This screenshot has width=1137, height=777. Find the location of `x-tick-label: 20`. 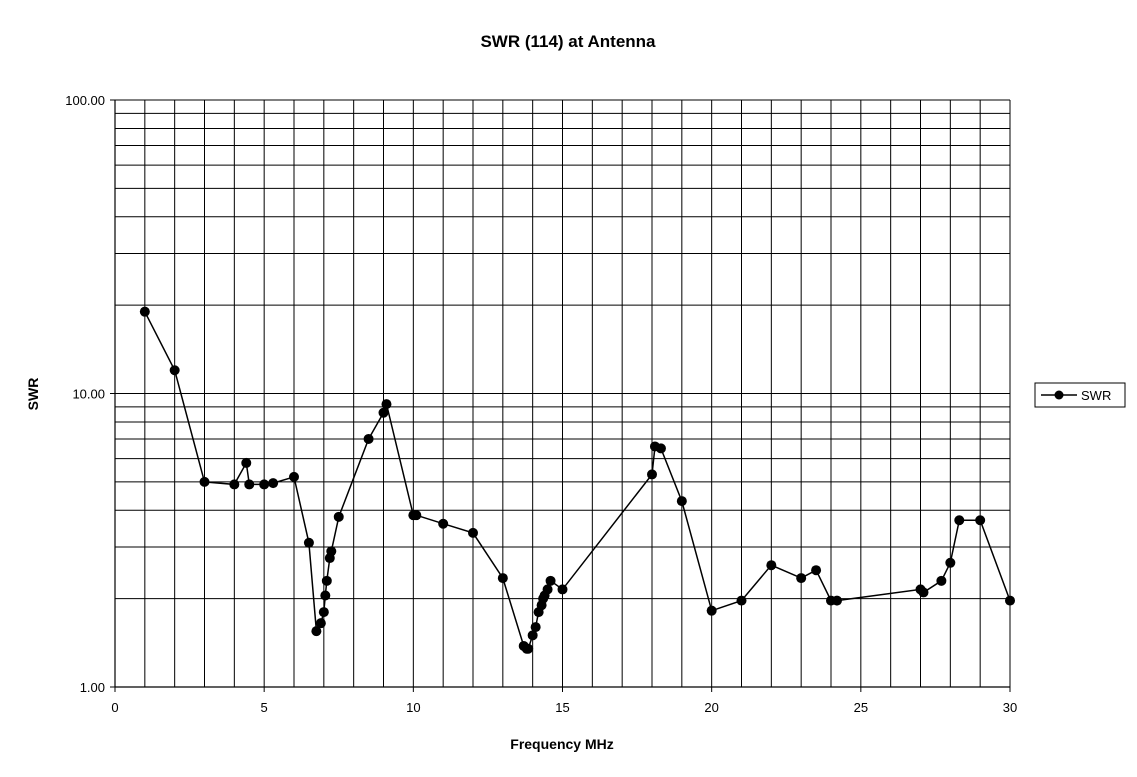

x-tick-label: 20 is located at coordinates (711, 707).